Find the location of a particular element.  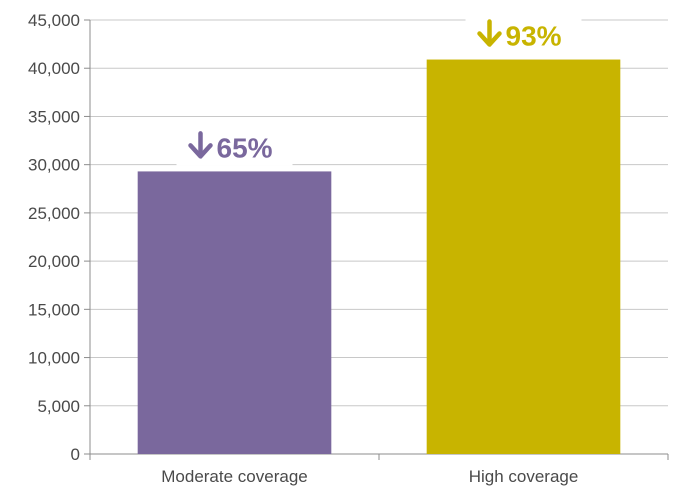

y-tick-label: 0 is located at coordinates (75, 454).